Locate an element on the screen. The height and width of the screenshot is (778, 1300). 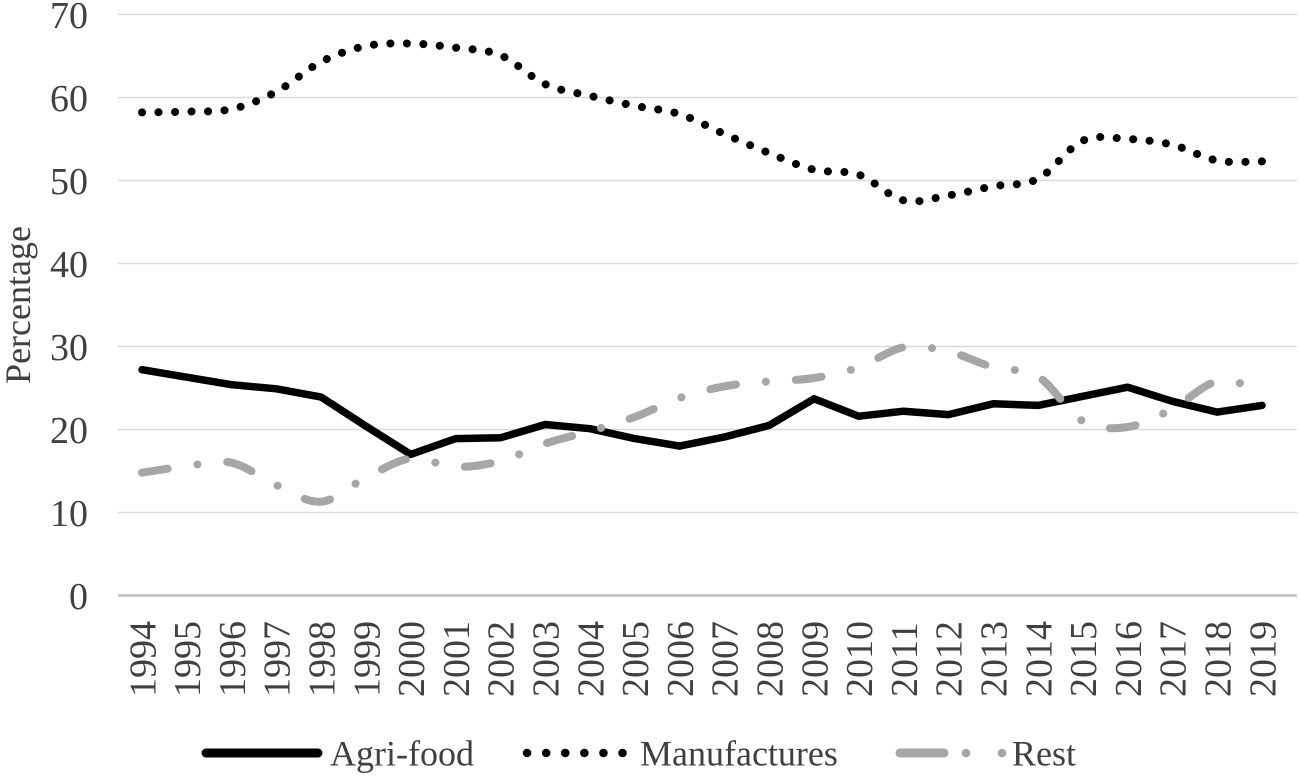
x-tick-label: 2018 is located at coordinates (1219, 659).